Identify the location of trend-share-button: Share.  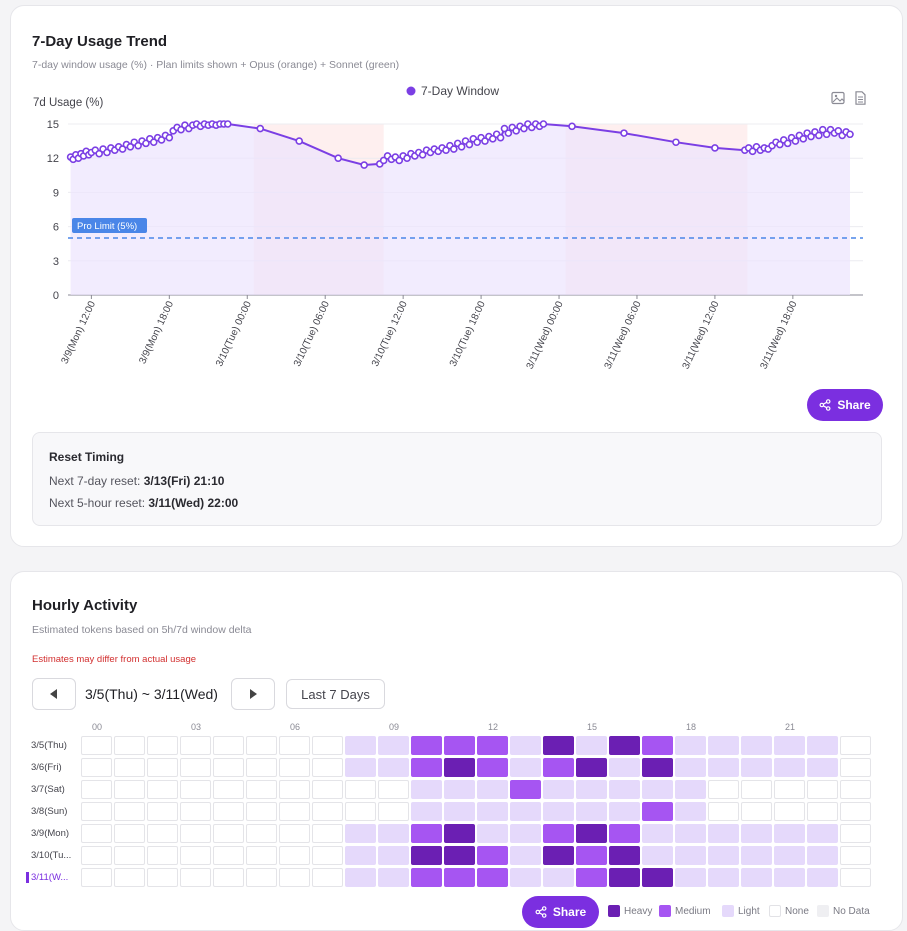
(845, 405).